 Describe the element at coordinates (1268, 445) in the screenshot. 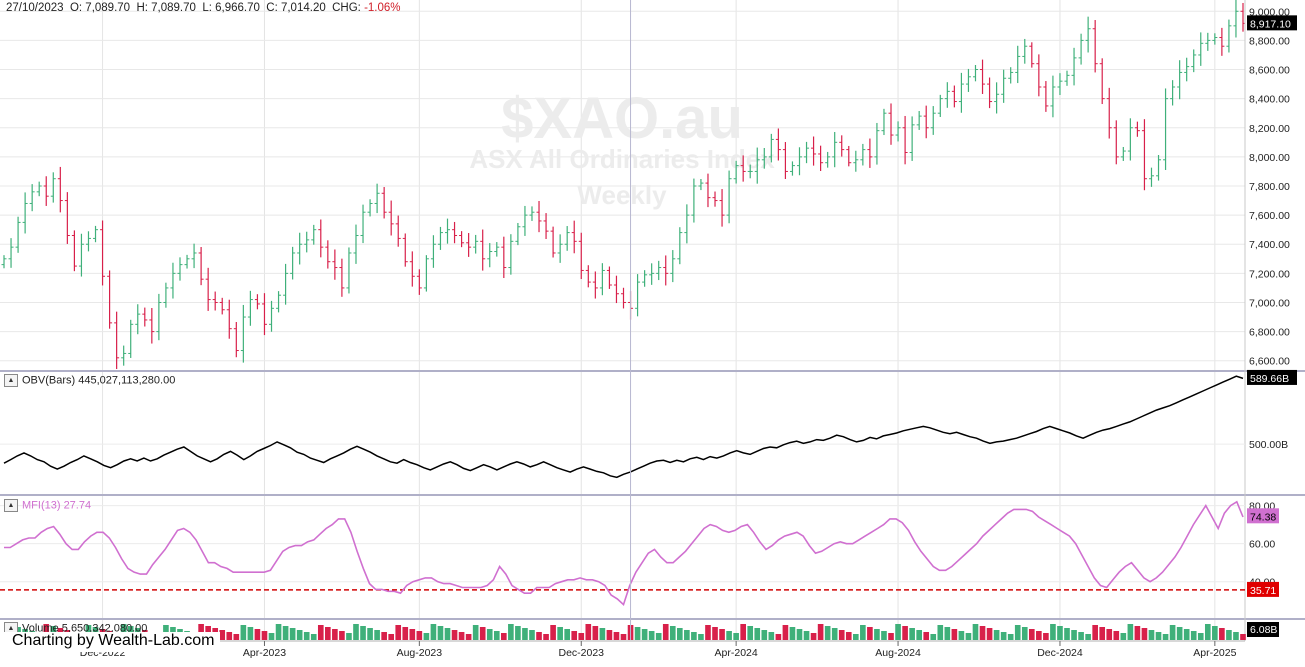

I see `obv-tick-label: 500.00B` at that location.